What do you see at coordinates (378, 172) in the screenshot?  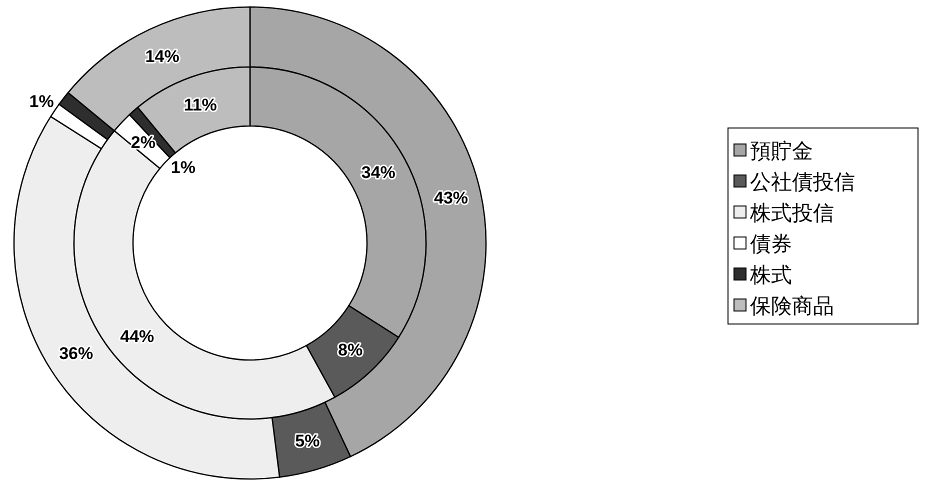 I see `data-label: 34%` at bounding box center [378, 172].